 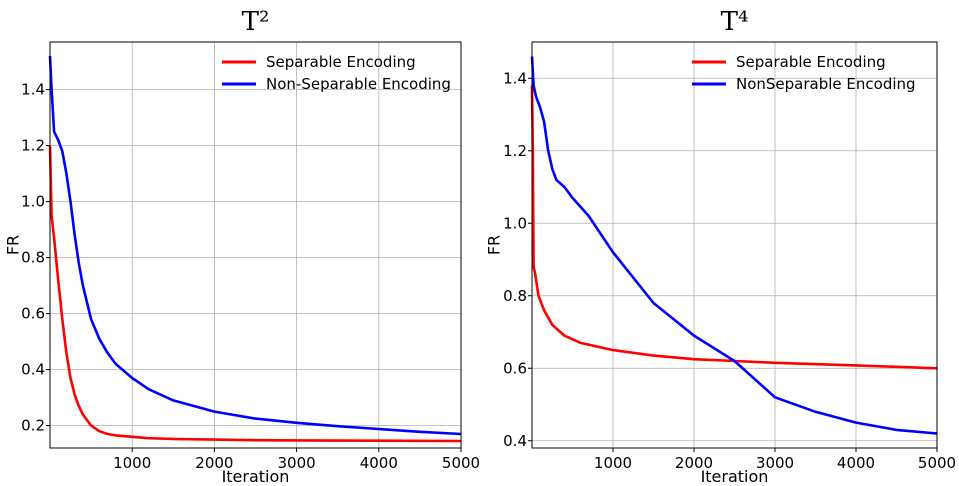 I want to click on chart-title: T², so click(x=256, y=22).